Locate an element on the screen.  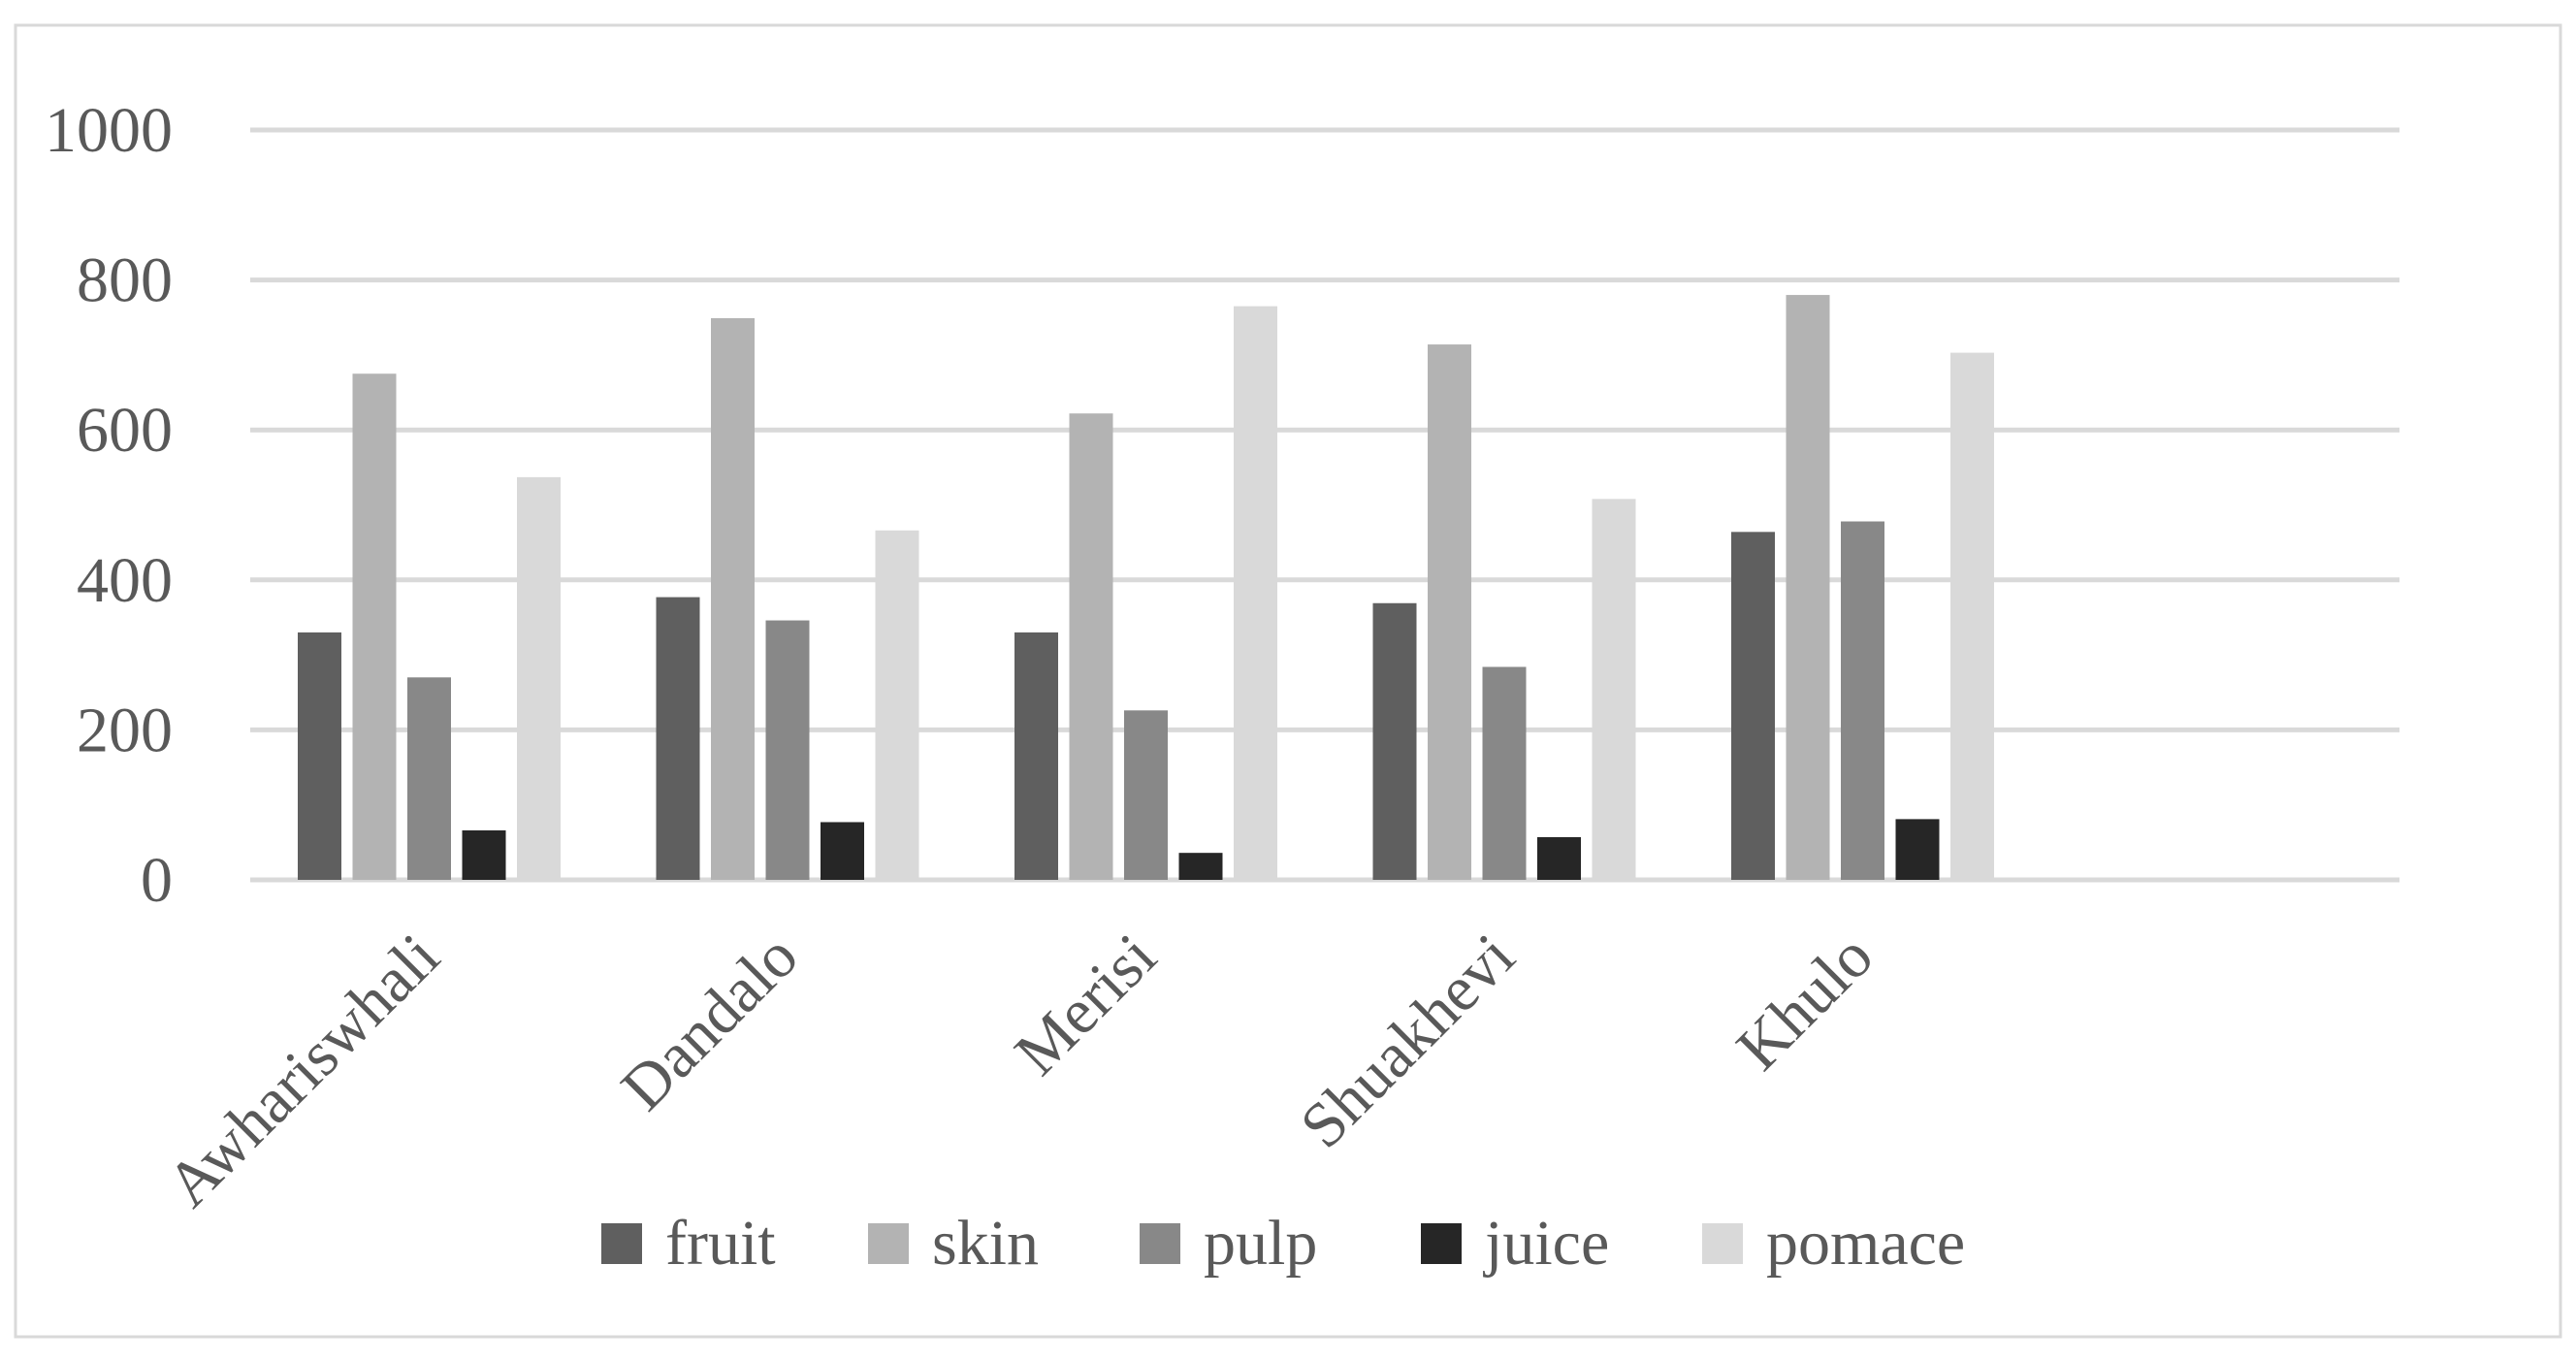
legend-item-juice: juice is located at coordinates (1515, 1243).